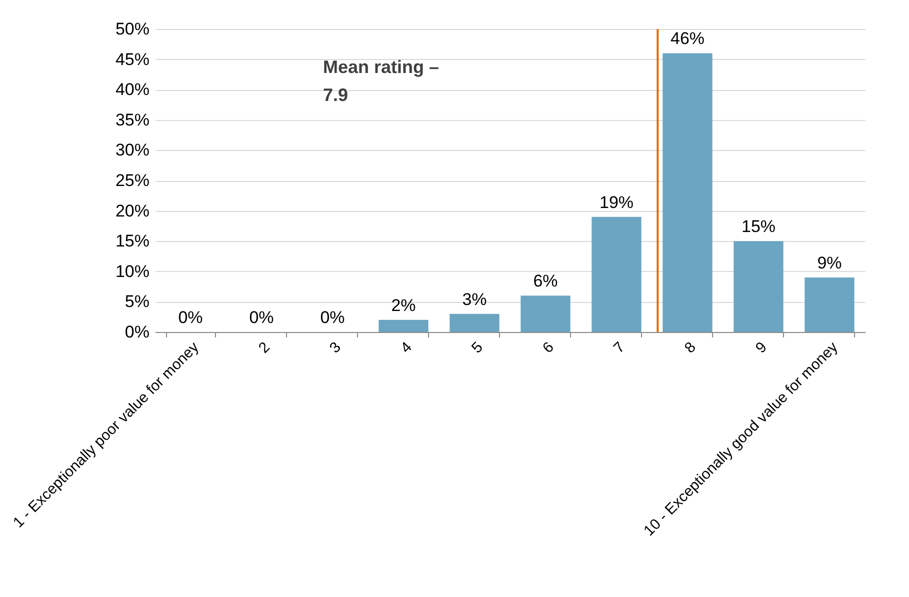 This screenshot has width=909, height=597. Describe the element at coordinates (132, 59) in the screenshot. I see `y-tick-label: 45%` at that location.